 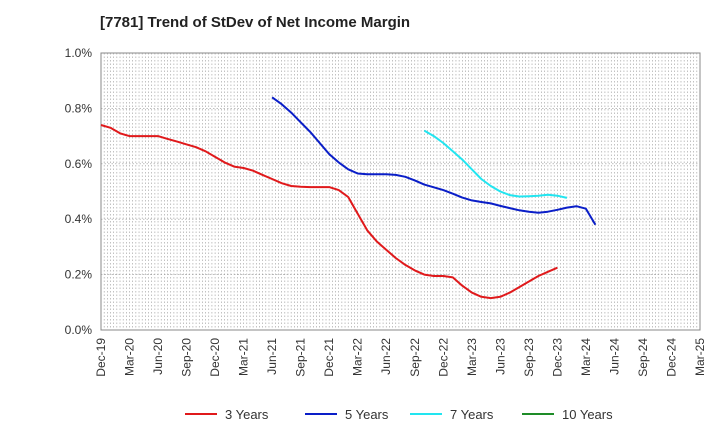 I want to click on x-tick-label: Mar-22, so click(x=358, y=357).